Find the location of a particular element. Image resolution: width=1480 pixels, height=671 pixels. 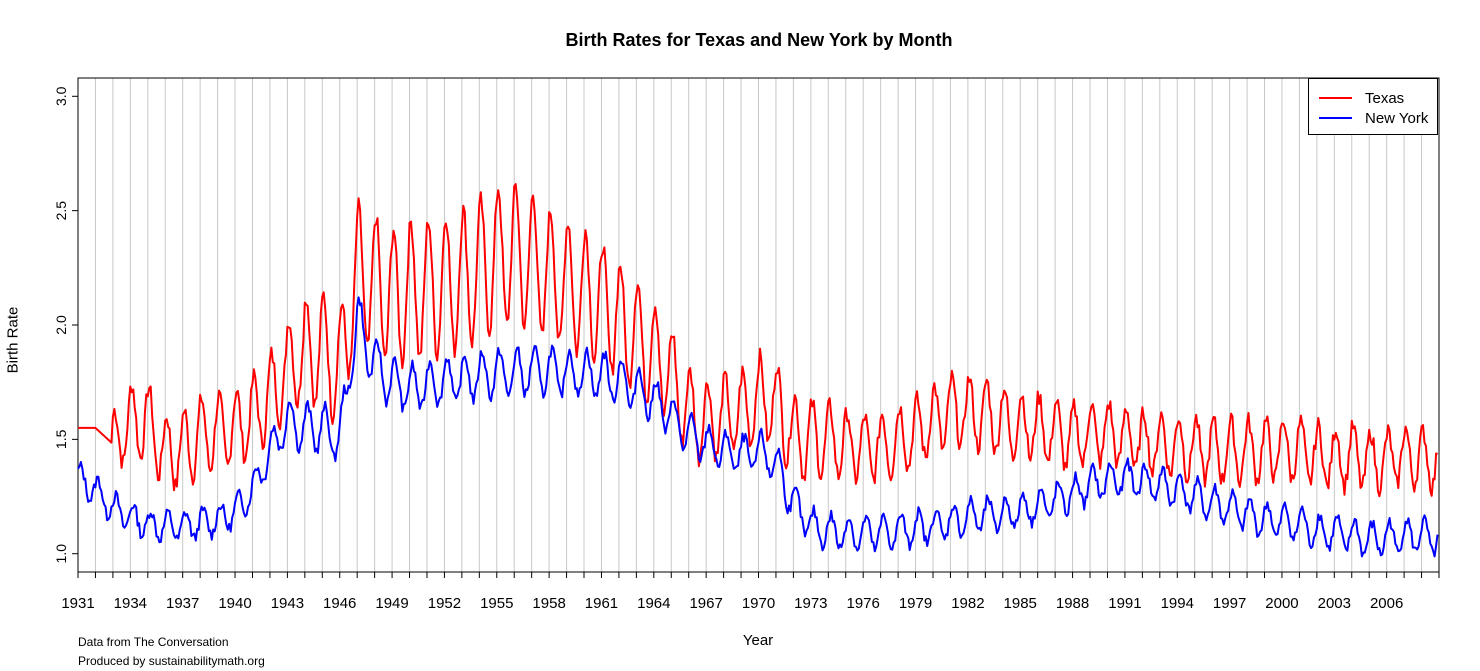

legend-label-texas: Texas is located at coordinates (1385, 98).